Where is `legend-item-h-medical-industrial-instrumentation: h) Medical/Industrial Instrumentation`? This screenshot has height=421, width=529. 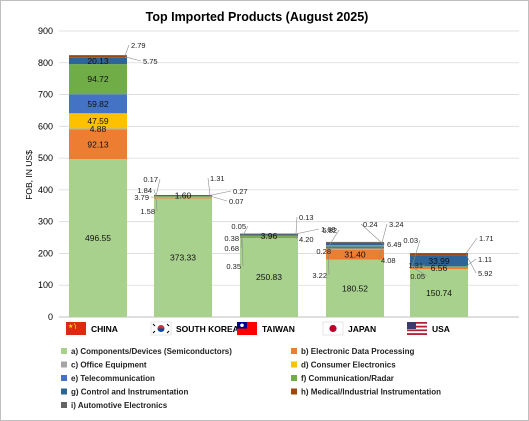
legend-item-h-medical-industrial-instrumentation: h) Medical/Industrial Instrumentation is located at coordinates (366, 392).